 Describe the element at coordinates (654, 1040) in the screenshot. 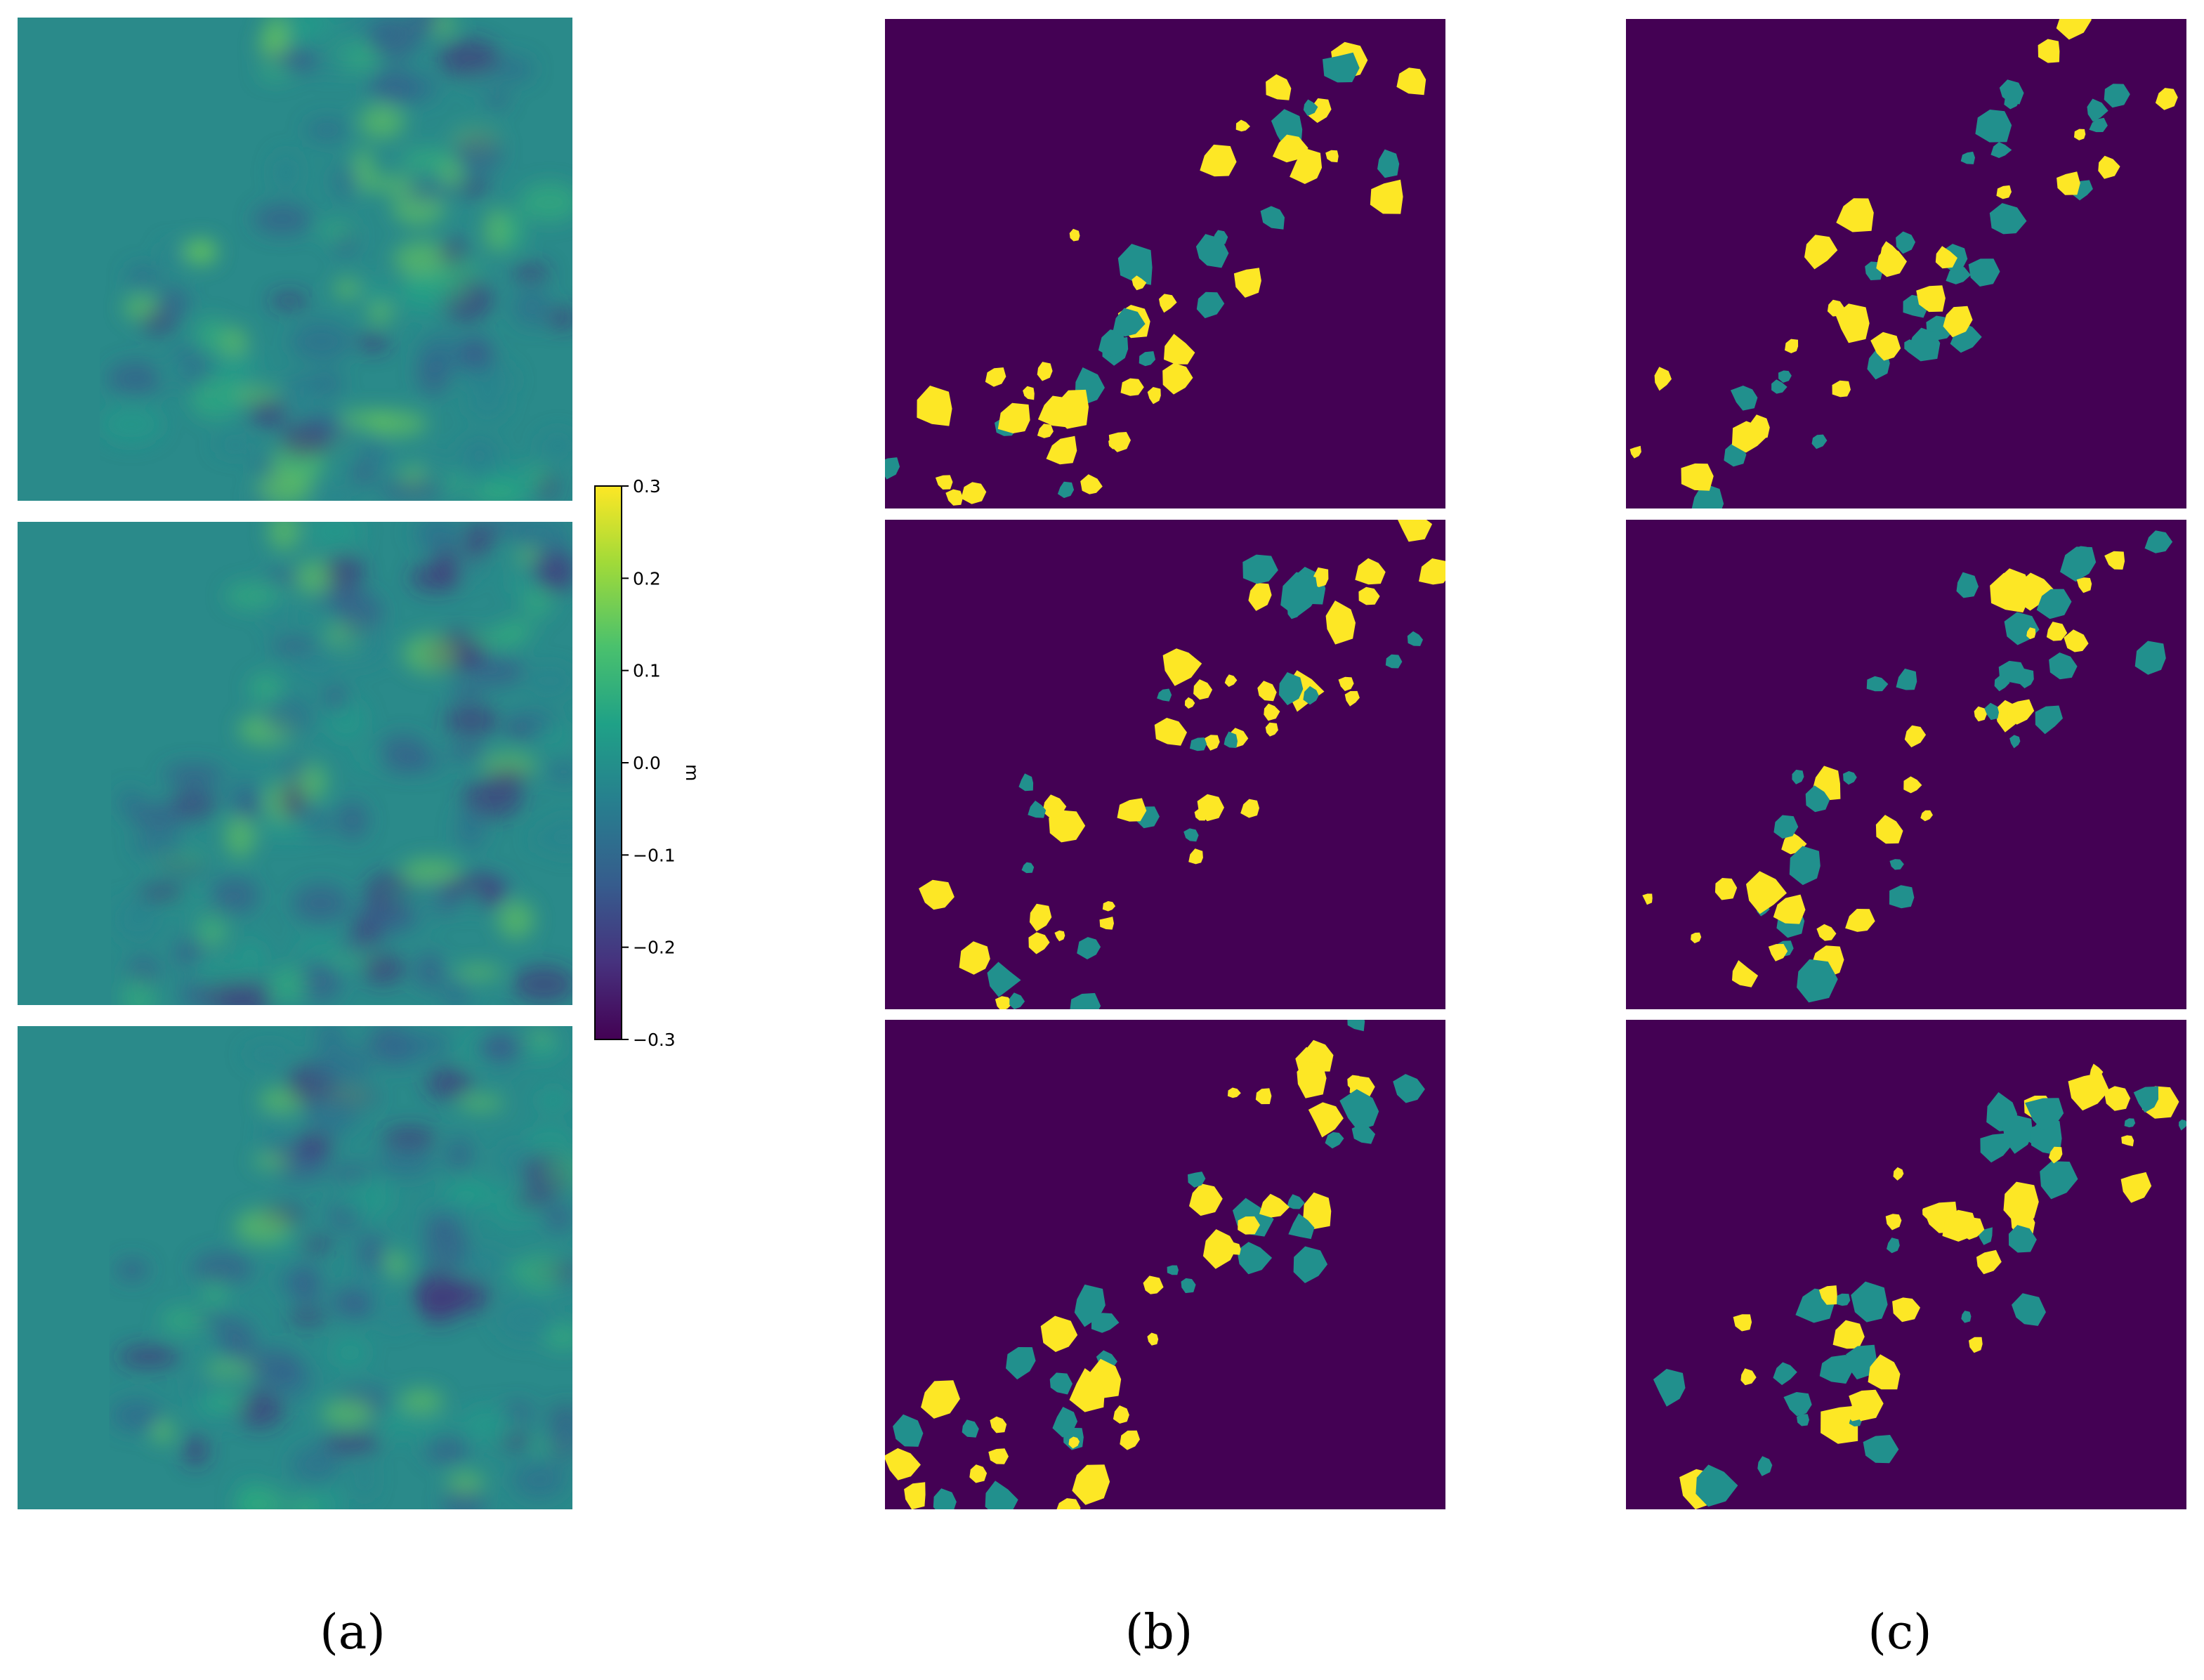

I see `colorbar-tick-label: −0.3` at that location.